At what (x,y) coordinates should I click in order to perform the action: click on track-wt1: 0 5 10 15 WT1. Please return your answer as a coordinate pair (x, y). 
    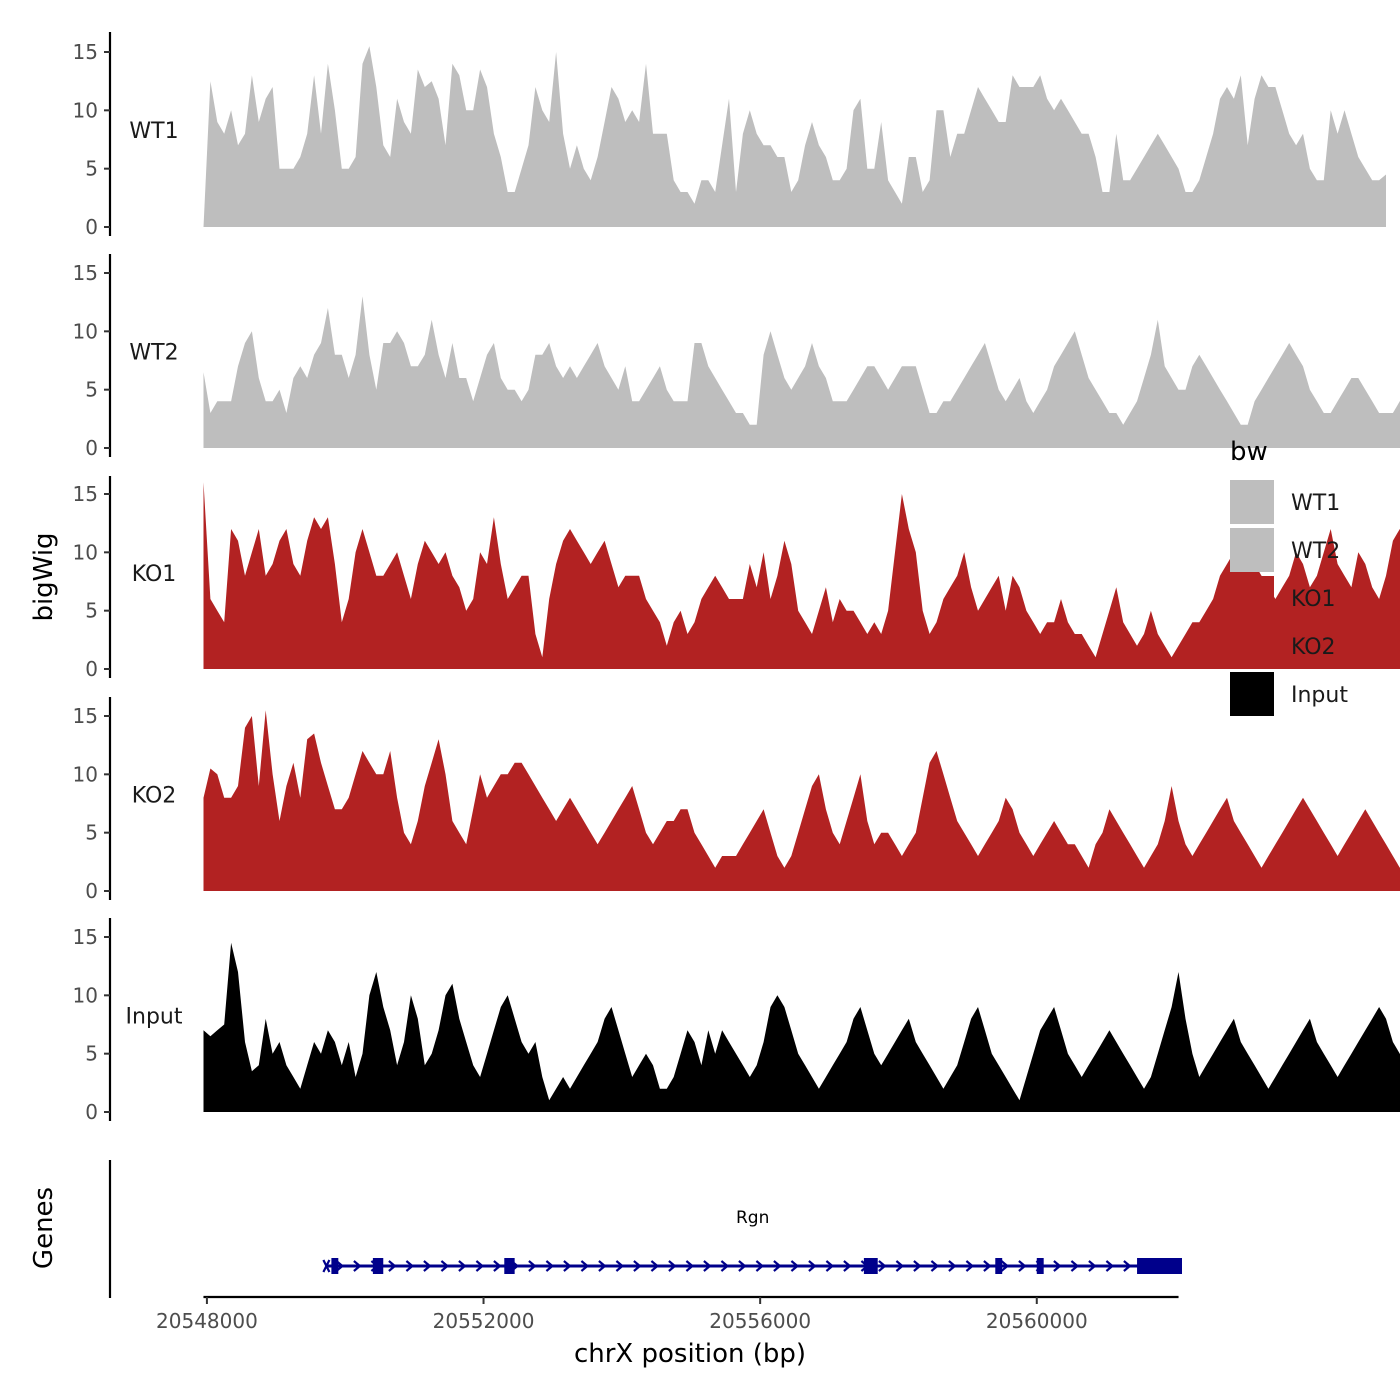
    Looking at the image, I should click on (729, 135).